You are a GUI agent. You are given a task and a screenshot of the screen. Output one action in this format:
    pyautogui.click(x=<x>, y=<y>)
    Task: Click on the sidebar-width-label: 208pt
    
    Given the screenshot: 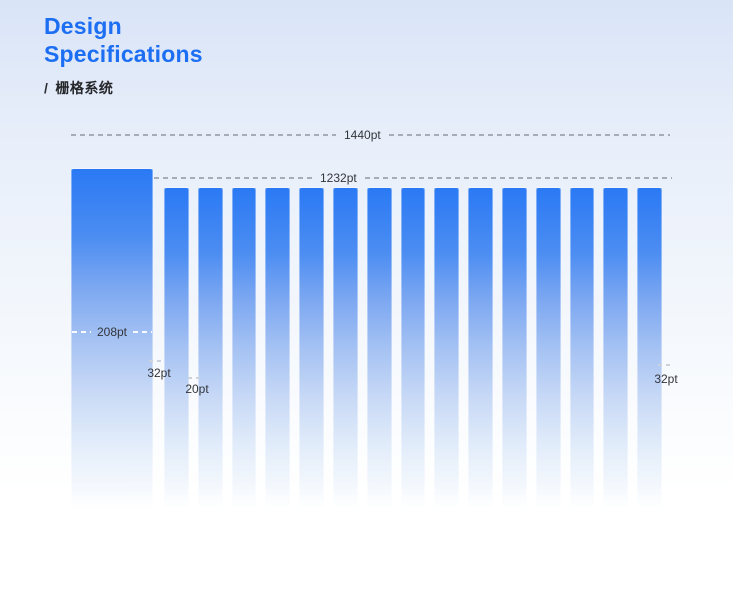 What is the action you would take?
    pyautogui.click(x=112, y=332)
    